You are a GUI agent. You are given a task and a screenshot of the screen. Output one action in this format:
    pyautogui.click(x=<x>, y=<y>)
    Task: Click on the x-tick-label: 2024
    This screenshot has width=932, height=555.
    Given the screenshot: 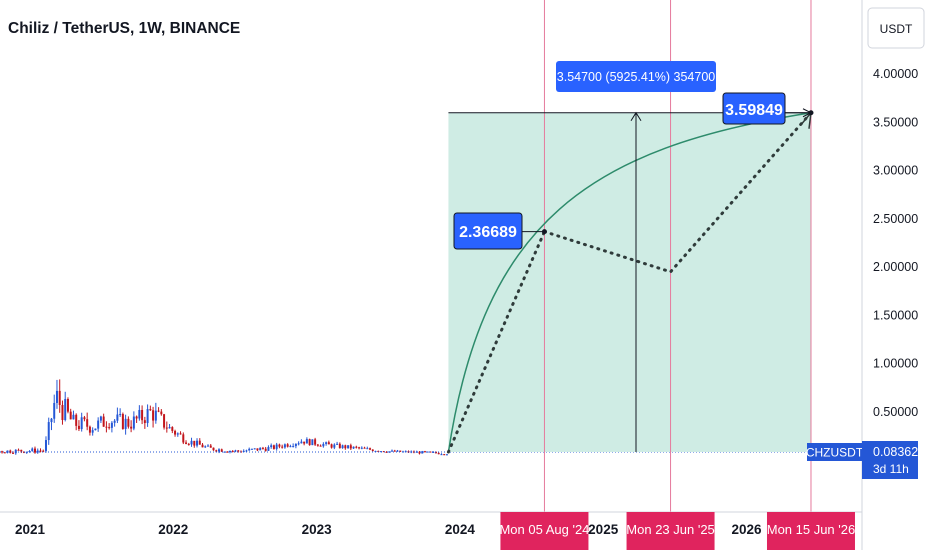 What is the action you would take?
    pyautogui.click(x=460, y=529)
    